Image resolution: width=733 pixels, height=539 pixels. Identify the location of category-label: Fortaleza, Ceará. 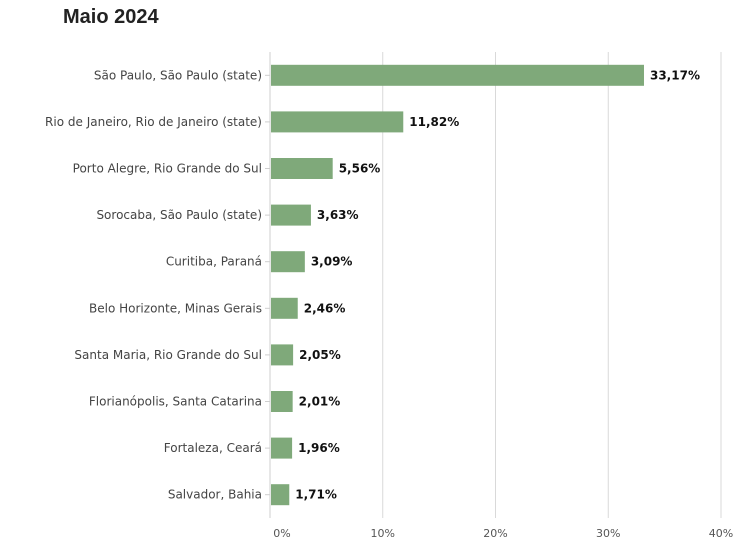
(213, 448).